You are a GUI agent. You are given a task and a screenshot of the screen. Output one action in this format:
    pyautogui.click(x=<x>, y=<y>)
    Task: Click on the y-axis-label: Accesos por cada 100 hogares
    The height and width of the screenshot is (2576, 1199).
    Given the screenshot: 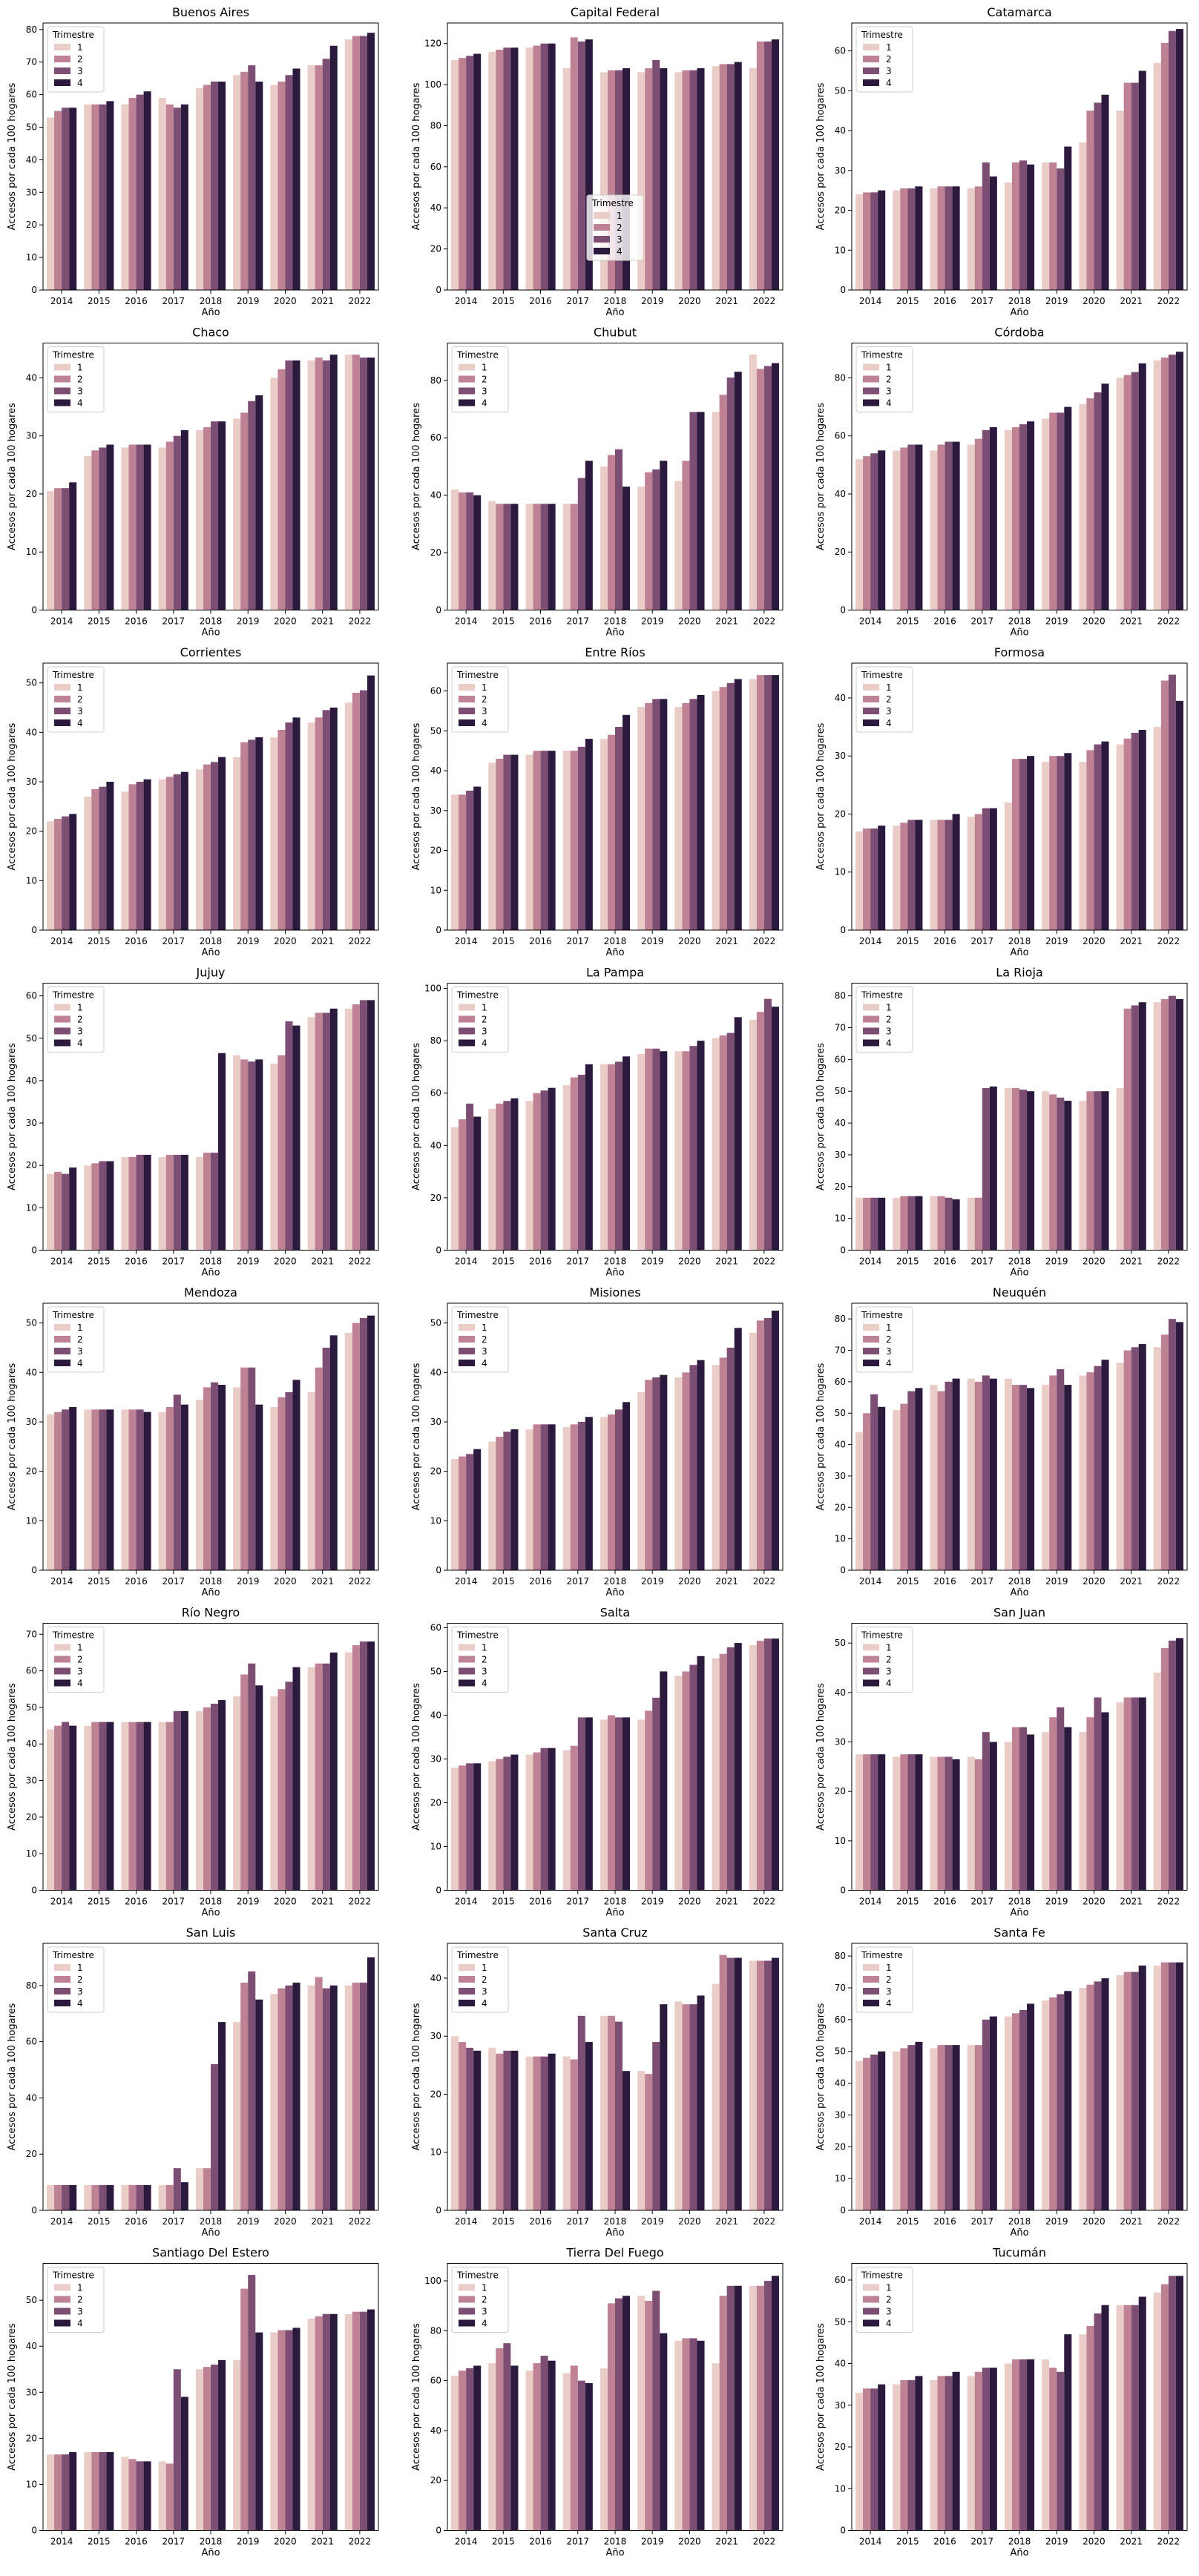 What is the action you would take?
    pyautogui.click(x=821, y=1116)
    